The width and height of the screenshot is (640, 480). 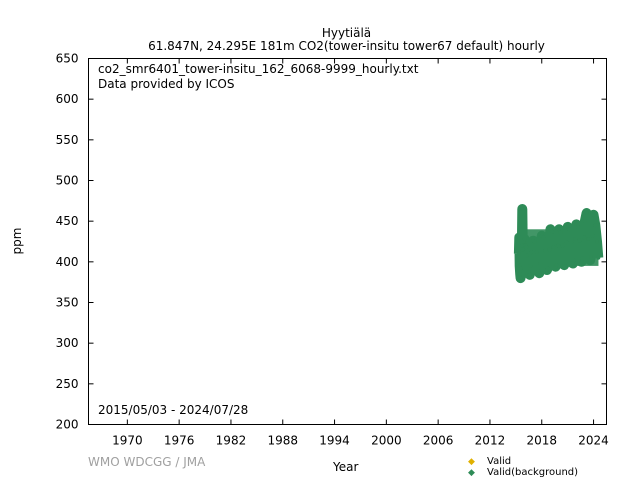 What do you see at coordinates (471, 473) in the screenshot?
I see `legend-background-marker: ◆` at bounding box center [471, 473].